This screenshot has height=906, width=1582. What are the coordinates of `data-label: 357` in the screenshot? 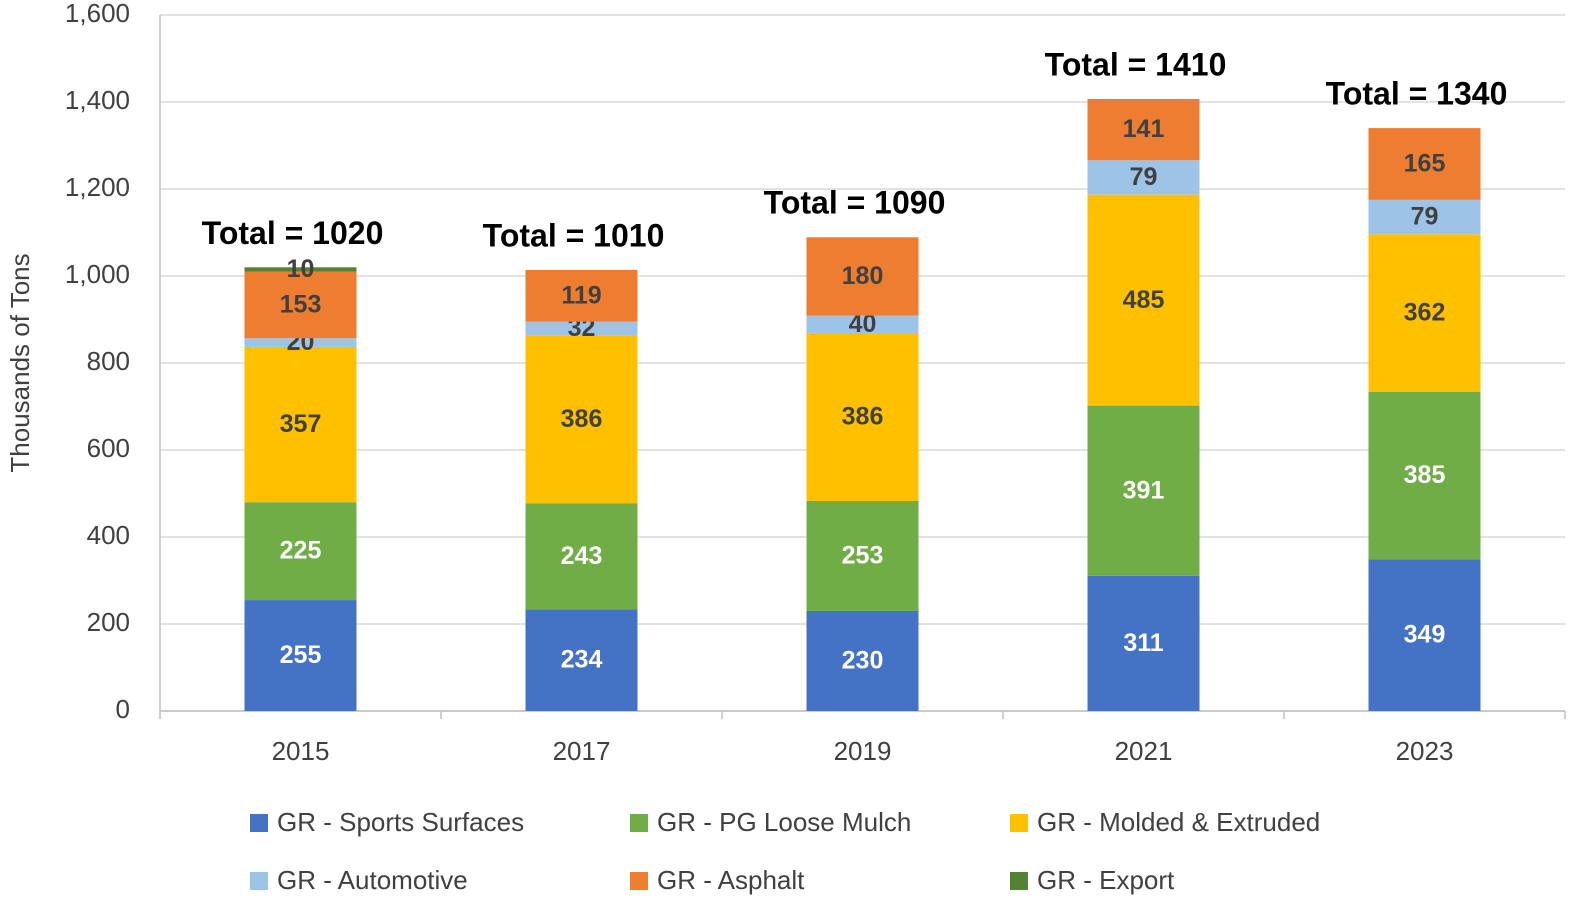 It's located at (301, 424).